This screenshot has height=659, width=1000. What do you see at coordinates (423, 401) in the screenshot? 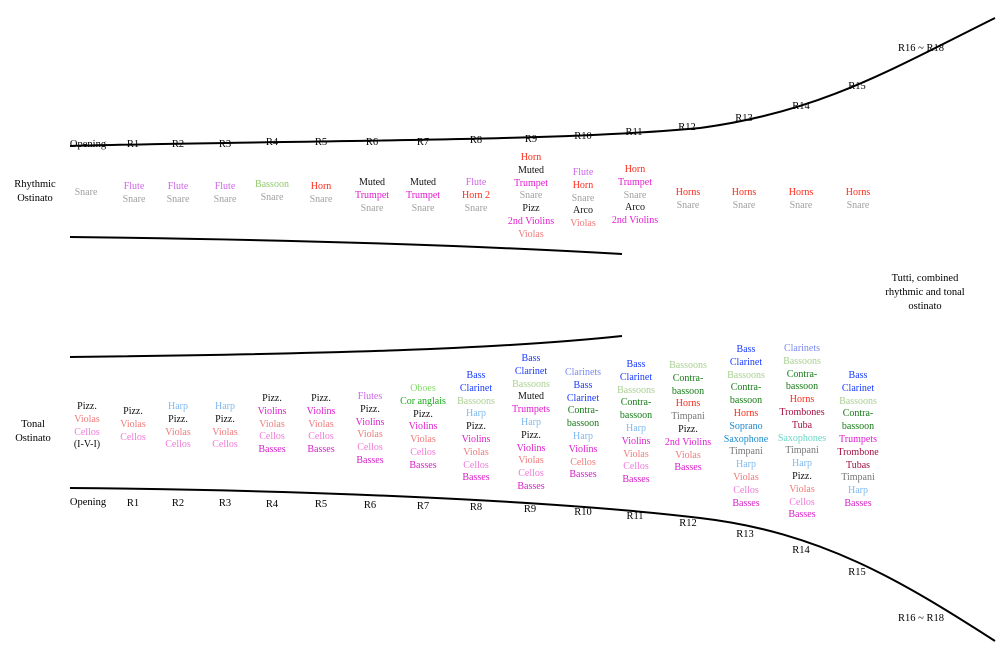
I see `instrument-entry: Cor anglais` at bounding box center [423, 401].